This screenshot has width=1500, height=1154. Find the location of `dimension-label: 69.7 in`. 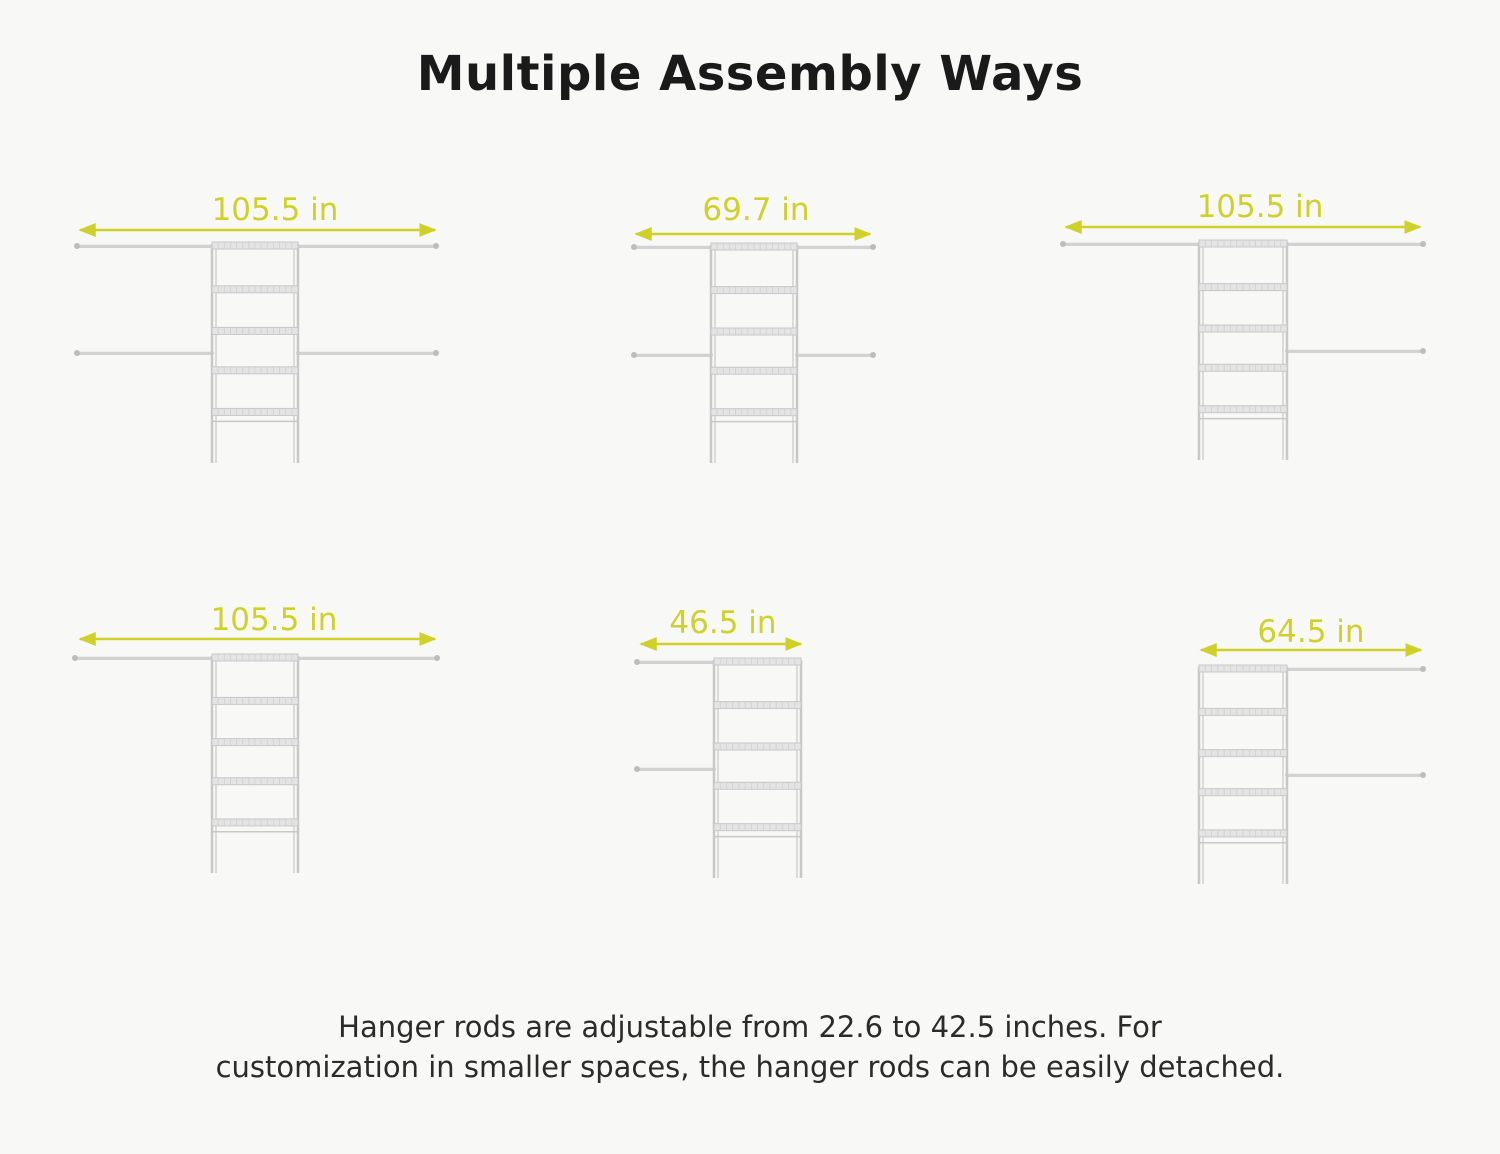

dimension-label: 69.7 in is located at coordinates (755, 210).